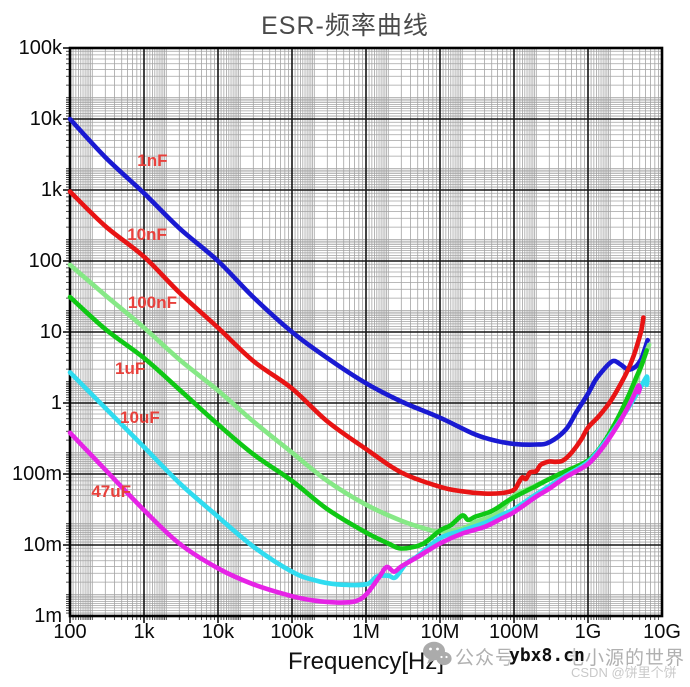  Describe the element at coordinates (50, 332) in the screenshot. I see `y-tick-label: 10` at that location.